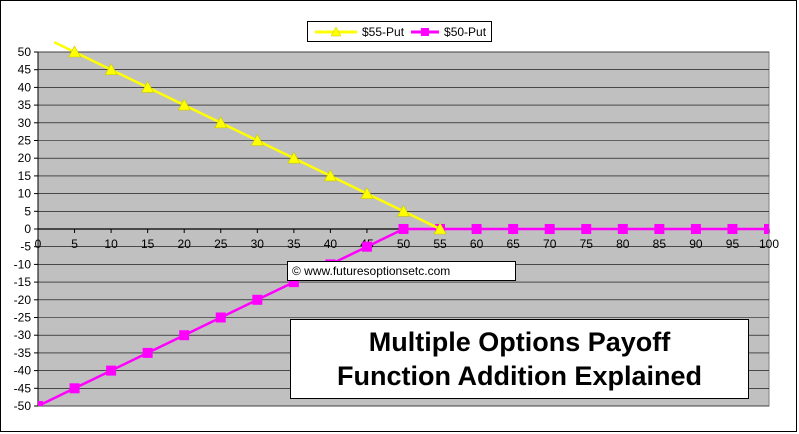  I want to click on legend-item-55-put: $55-Put, so click(358, 32).